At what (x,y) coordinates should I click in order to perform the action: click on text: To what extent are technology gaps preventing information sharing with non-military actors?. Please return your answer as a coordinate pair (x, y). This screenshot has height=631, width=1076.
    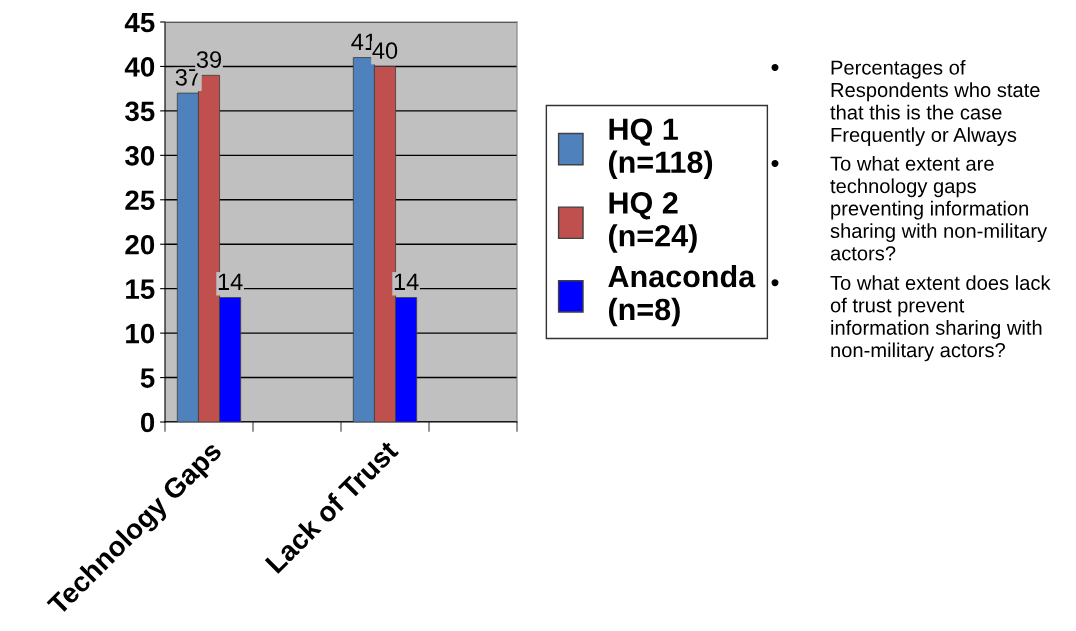
    Looking at the image, I should click on (939, 208).